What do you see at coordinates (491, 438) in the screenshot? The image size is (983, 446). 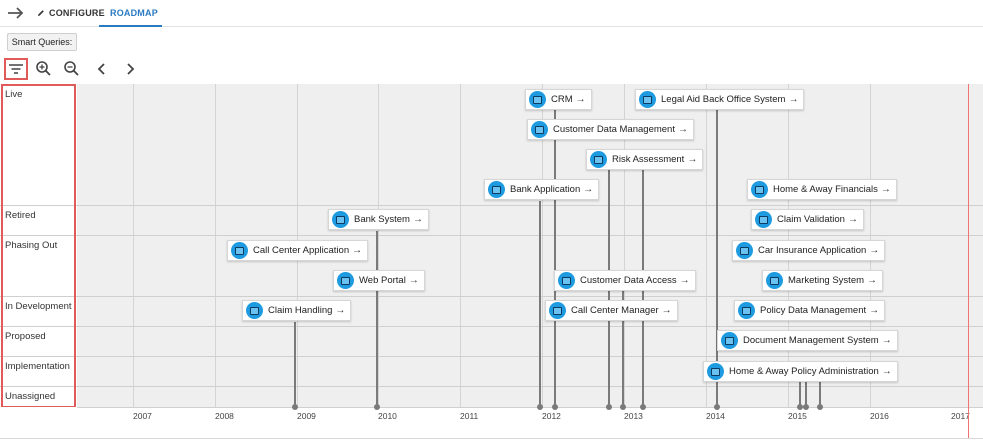 I see `bottom-divider` at bounding box center [491, 438].